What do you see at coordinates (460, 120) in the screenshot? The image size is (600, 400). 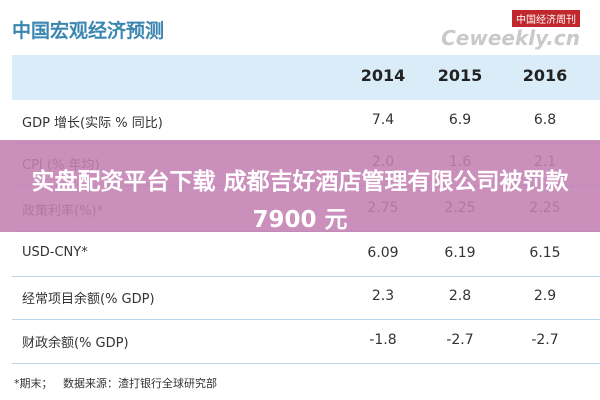 I see `cell: 6.9` at bounding box center [460, 120].